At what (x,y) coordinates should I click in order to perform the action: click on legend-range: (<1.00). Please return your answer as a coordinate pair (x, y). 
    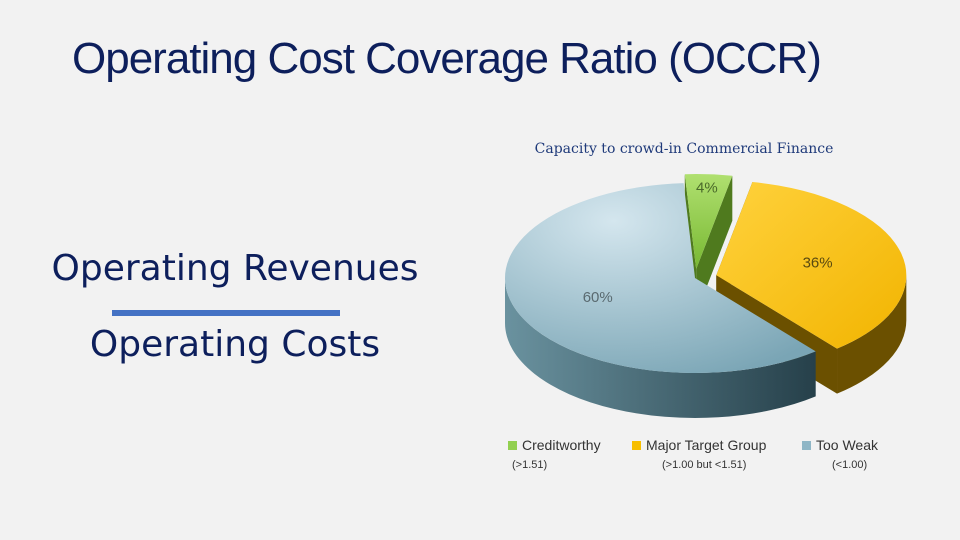
    Looking at the image, I should click on (850, 465).